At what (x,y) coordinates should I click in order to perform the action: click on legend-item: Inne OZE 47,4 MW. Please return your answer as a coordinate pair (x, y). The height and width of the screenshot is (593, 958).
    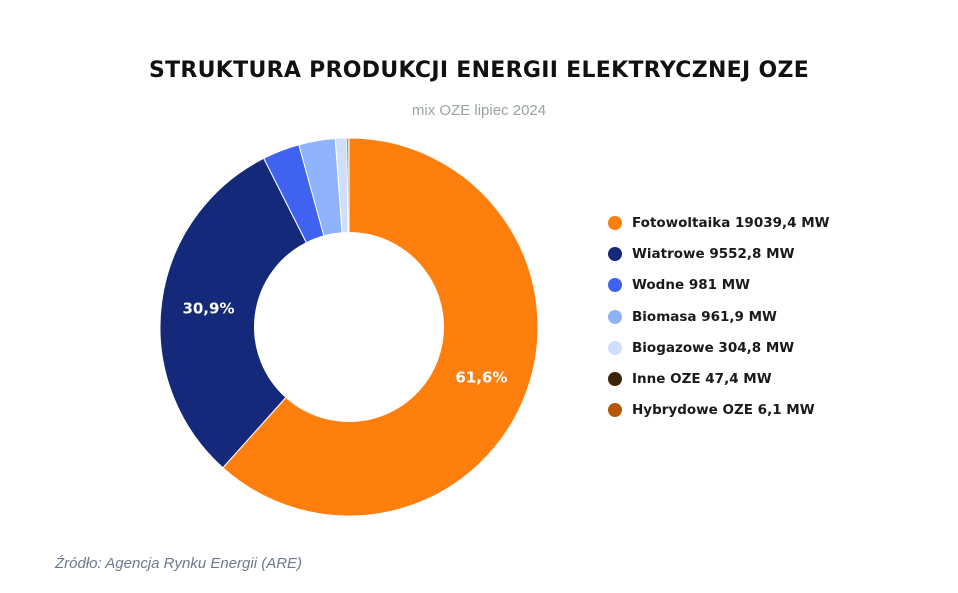
    Looking at the image, I should click on (719, 378).